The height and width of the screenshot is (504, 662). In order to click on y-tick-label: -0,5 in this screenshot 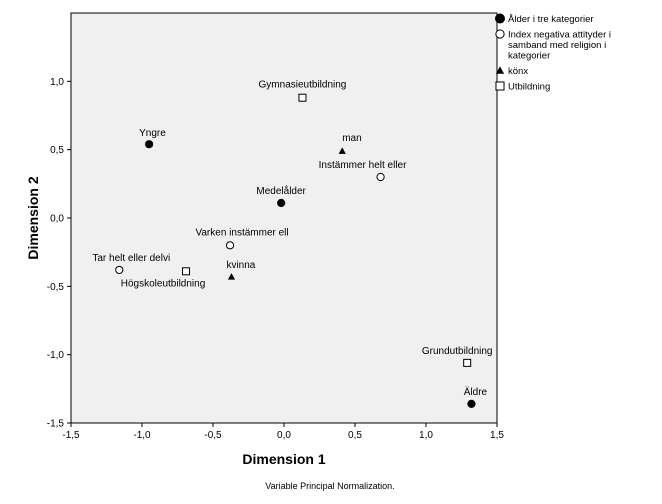, I will do `click(56, 287)`.